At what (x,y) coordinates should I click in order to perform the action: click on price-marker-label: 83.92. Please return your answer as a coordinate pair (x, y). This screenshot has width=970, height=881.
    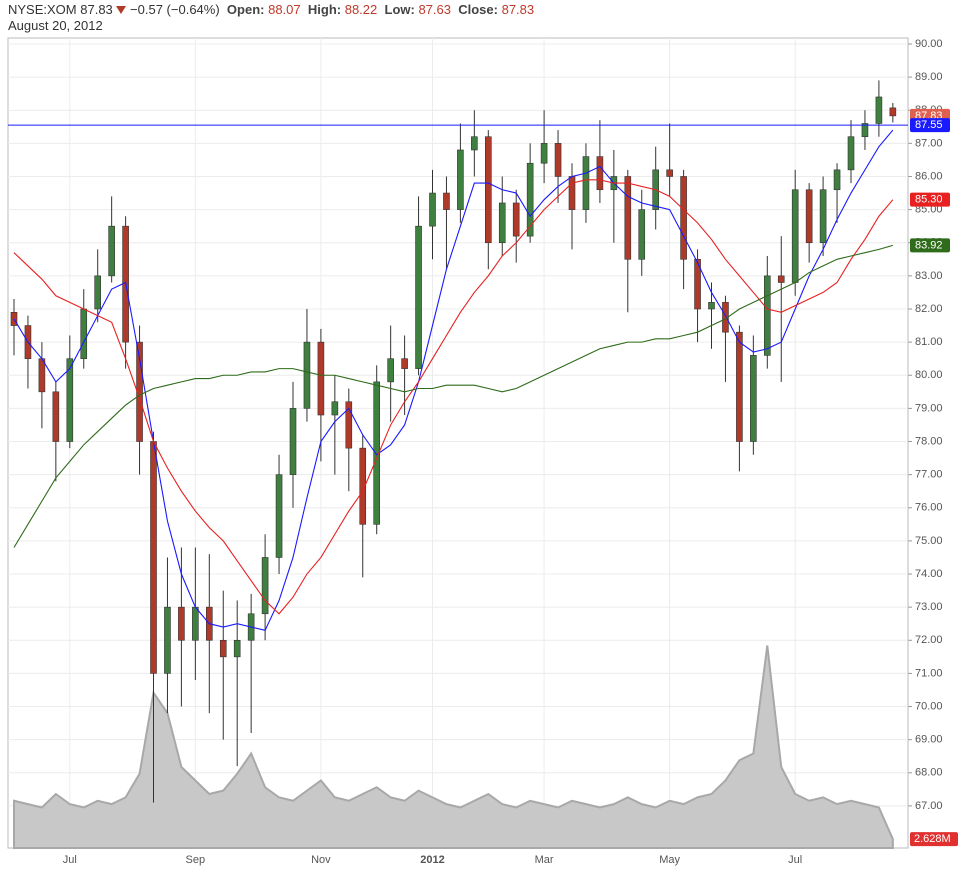
    Looking at the image, I should click on (929, 245).